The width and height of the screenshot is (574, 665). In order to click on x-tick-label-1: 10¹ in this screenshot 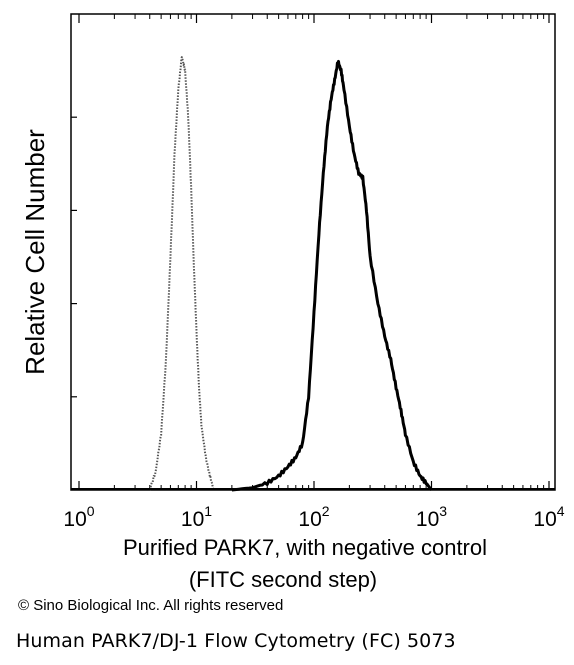, I will do `click(196, 517)`.